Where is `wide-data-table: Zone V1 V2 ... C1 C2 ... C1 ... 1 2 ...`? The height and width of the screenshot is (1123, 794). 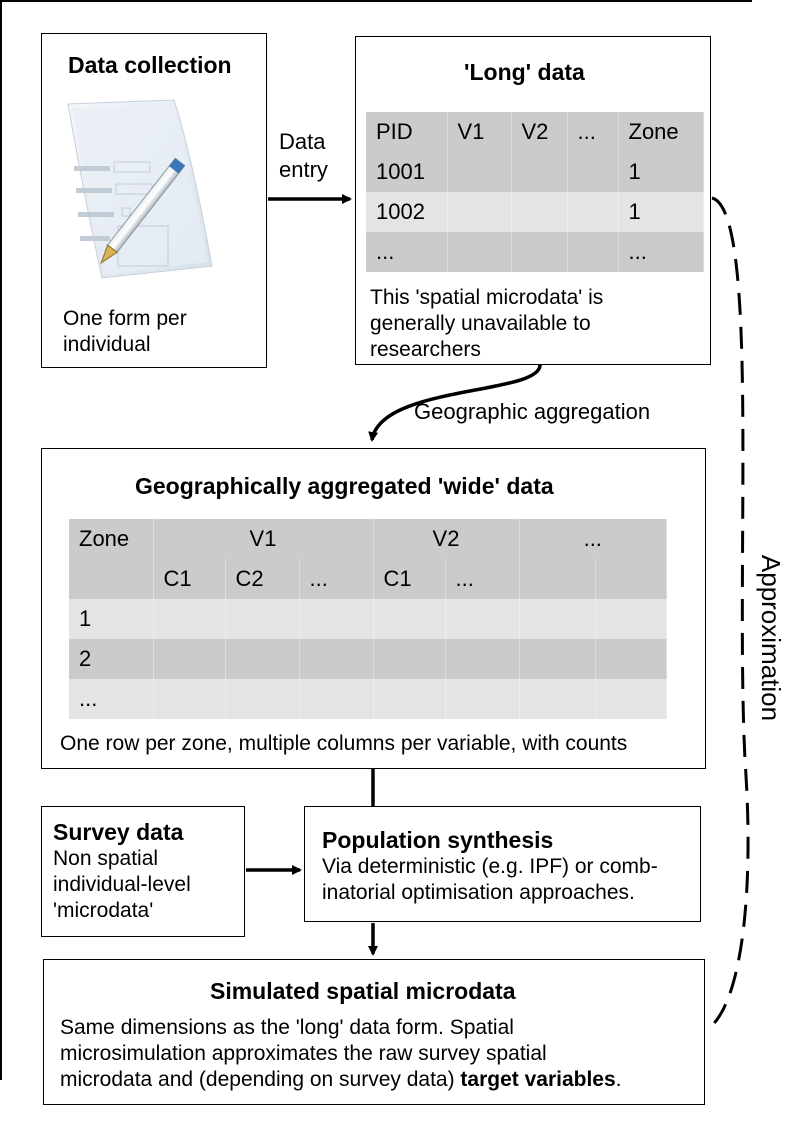 wide-data-table: Zone V1 V2 ... C1 C2 ... C1 ... 1 2 ... is located at coordinates (368, 619).